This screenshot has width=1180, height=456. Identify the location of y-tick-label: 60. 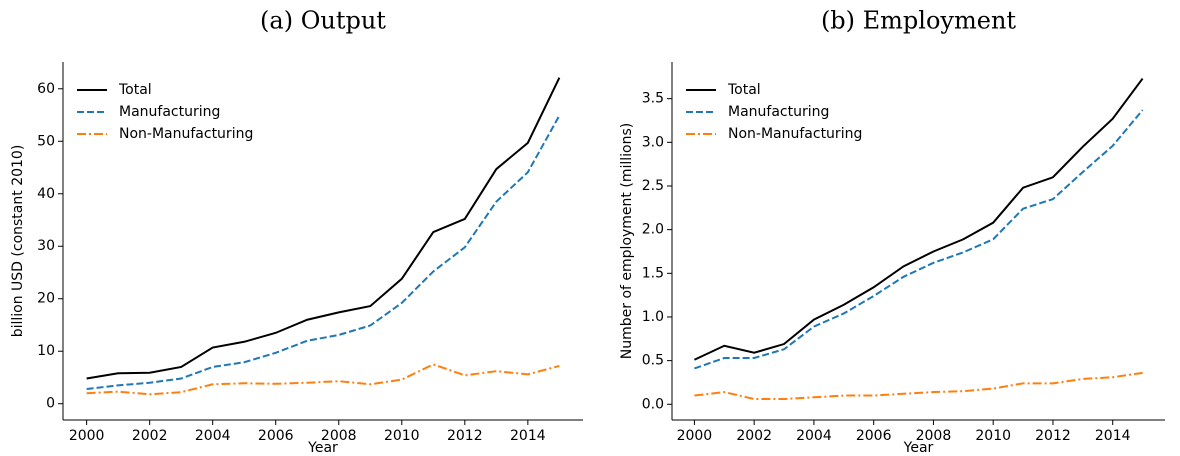
(46, 89).